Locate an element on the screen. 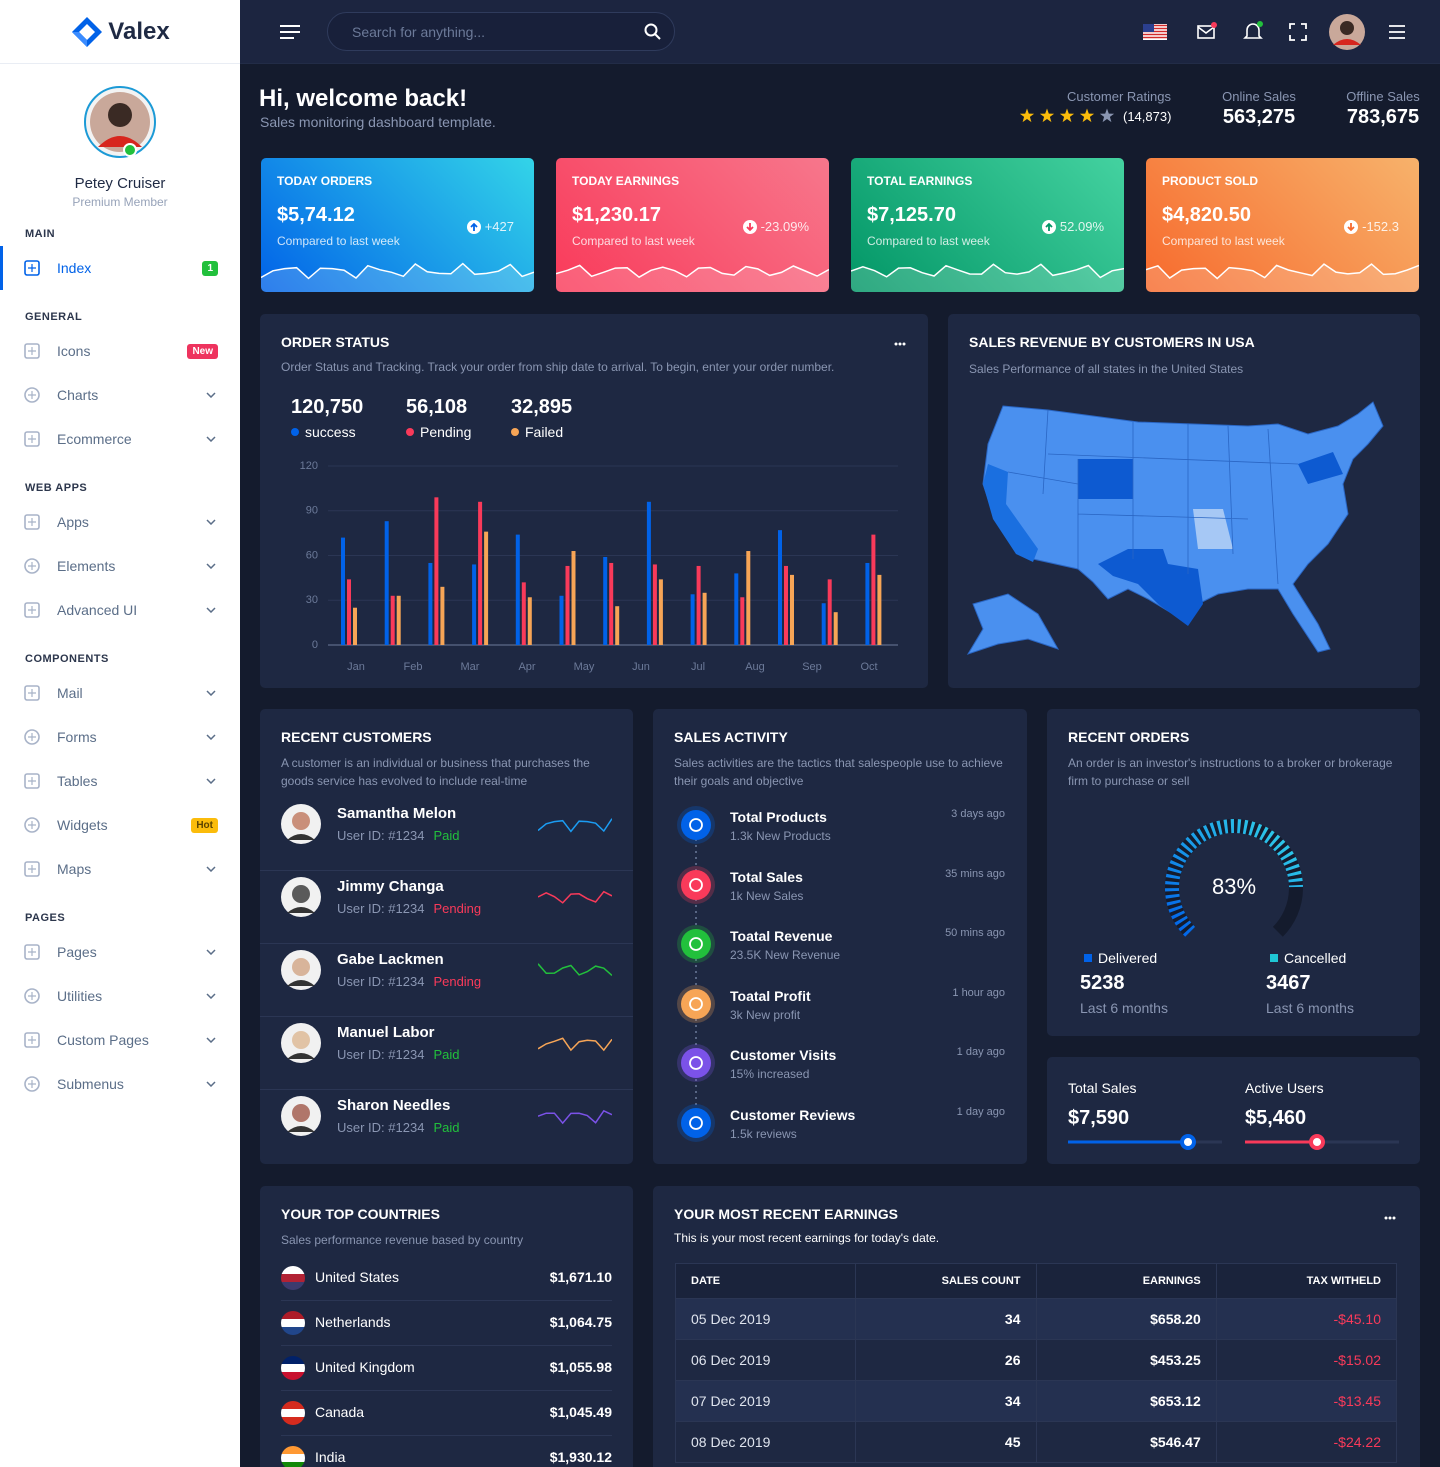 This screenshot has width=1440, height=1467. table-cell: -$45.10 is located at coordinates (1306, 1319).